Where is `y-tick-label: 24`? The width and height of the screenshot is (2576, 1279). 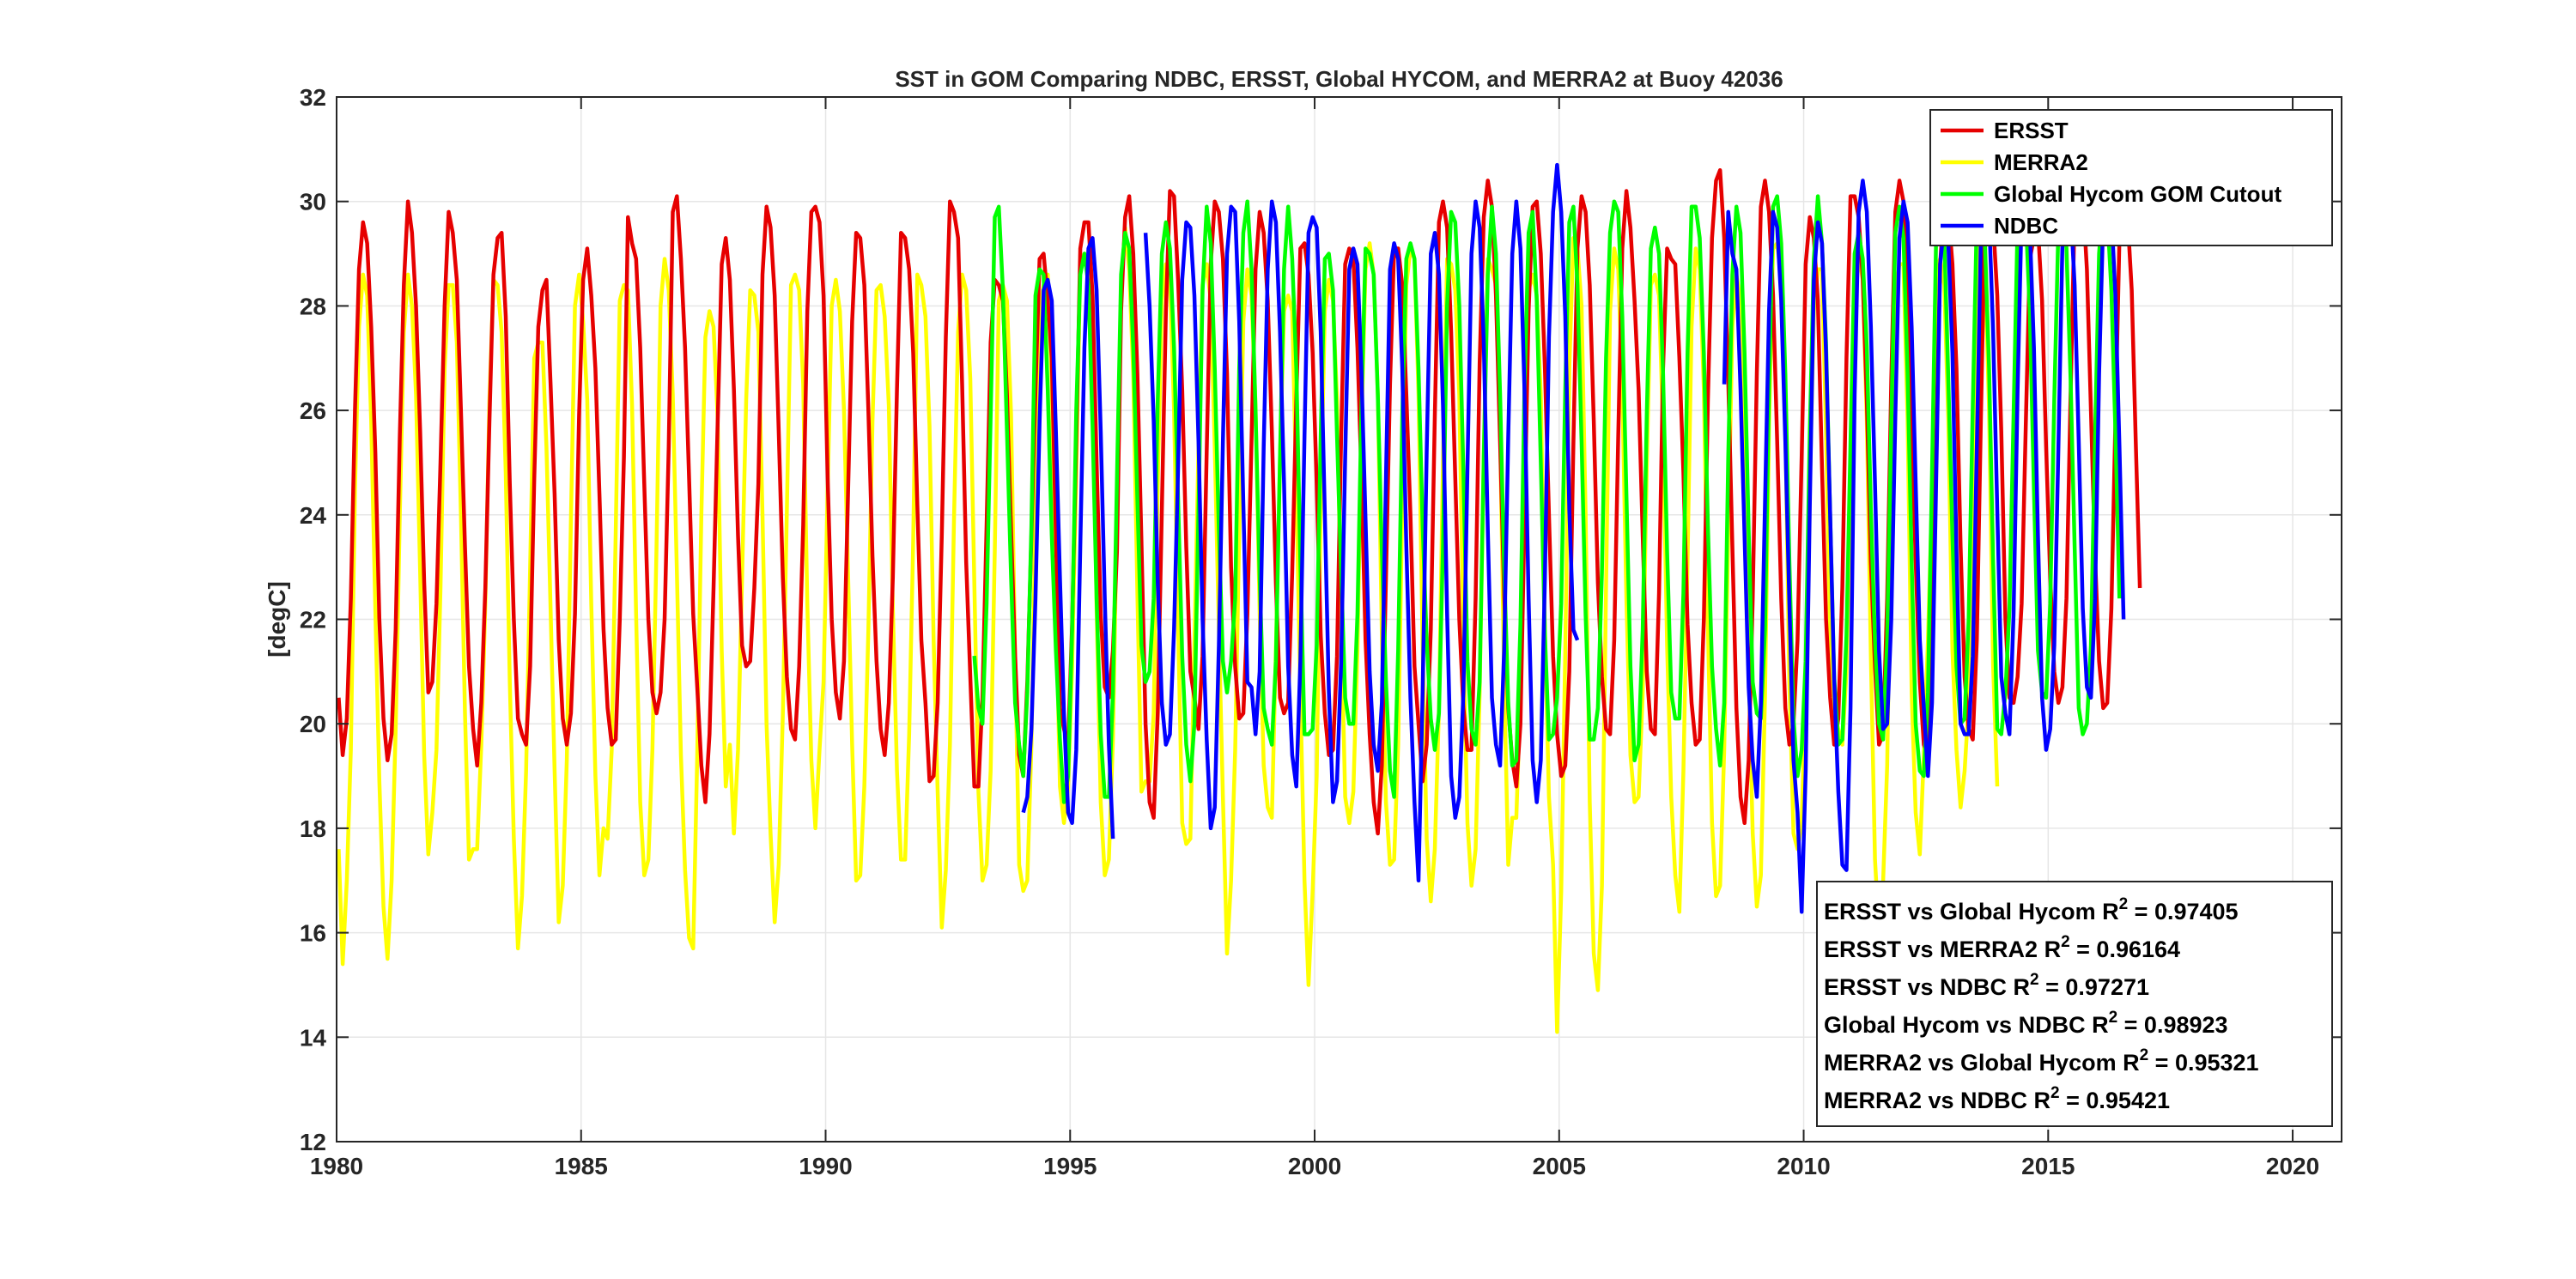 y-tick-label: 24 is located at coordinates (313, 515).